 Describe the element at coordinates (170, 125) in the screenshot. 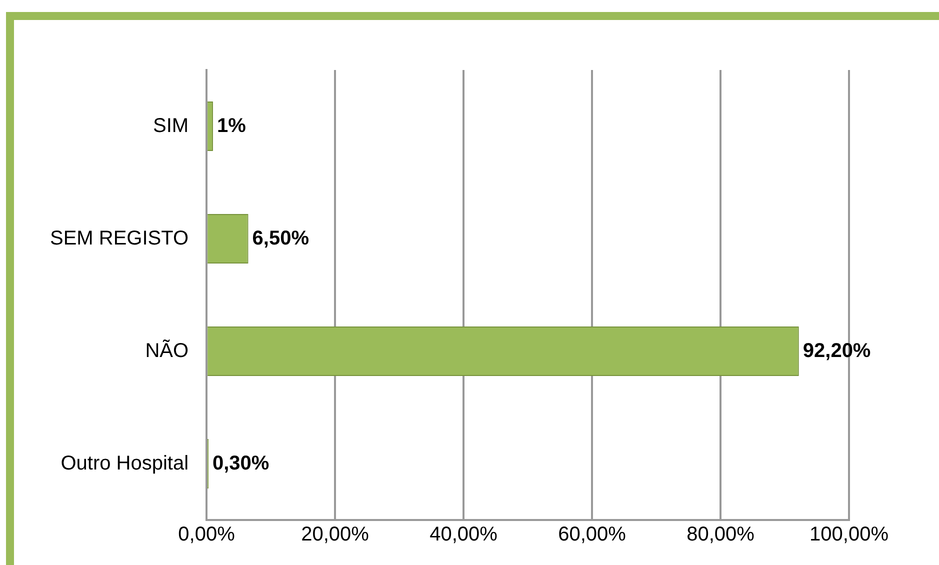

I see `y-tick-label: SIM` at that location.